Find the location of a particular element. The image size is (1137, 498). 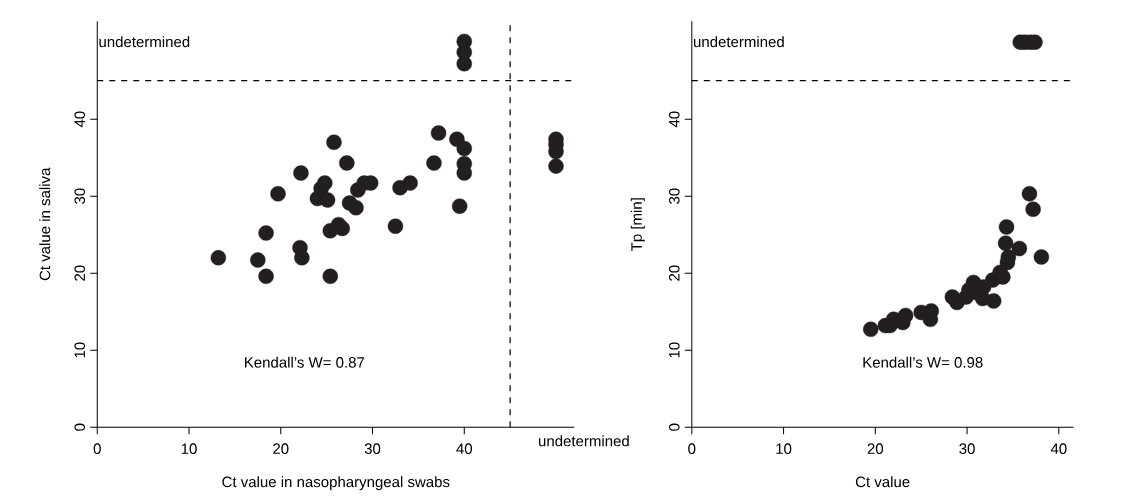

x-axis-title: Ct value is located at coordinates (882, 482).